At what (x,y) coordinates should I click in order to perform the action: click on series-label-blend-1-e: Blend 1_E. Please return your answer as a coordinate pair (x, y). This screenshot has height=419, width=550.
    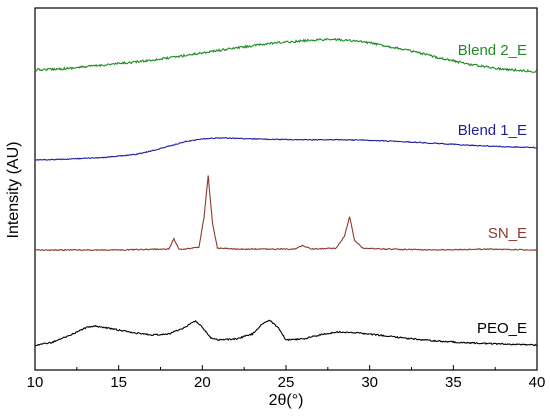
    Looking at the image, I should click on (492, 130).